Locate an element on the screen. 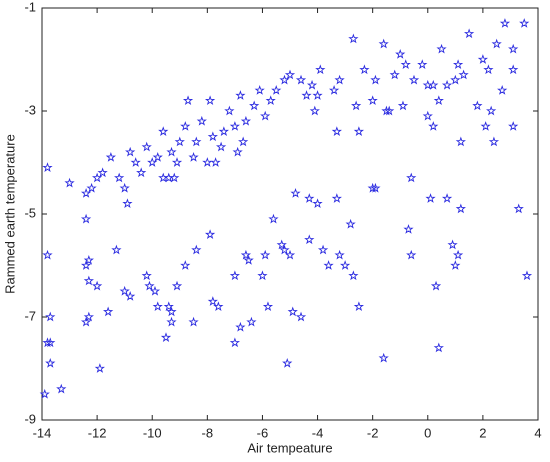 The height and width of the screenshot is (462, 550). x-tick-label: -12 is located at coordinates (97, 432).